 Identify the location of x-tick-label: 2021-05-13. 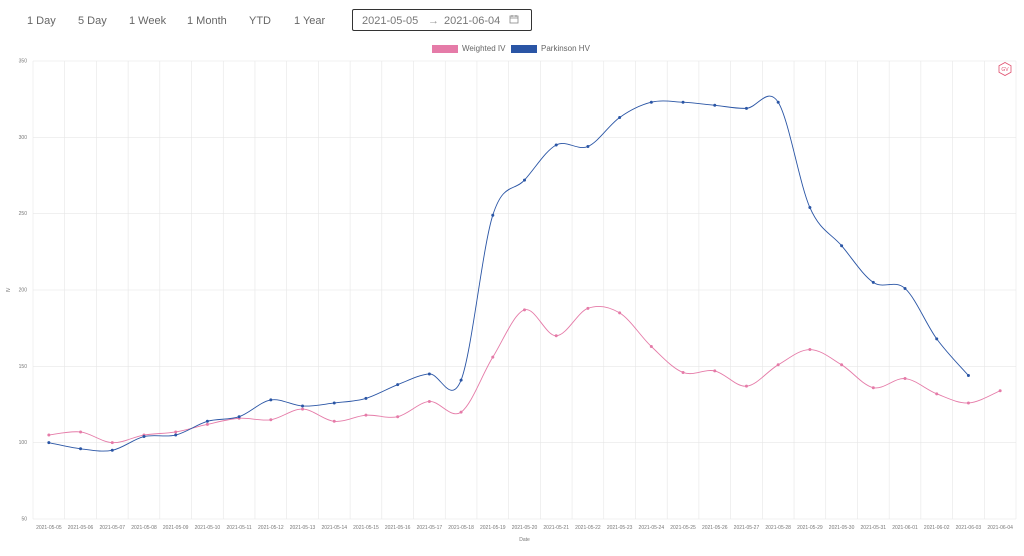
(303, 528).